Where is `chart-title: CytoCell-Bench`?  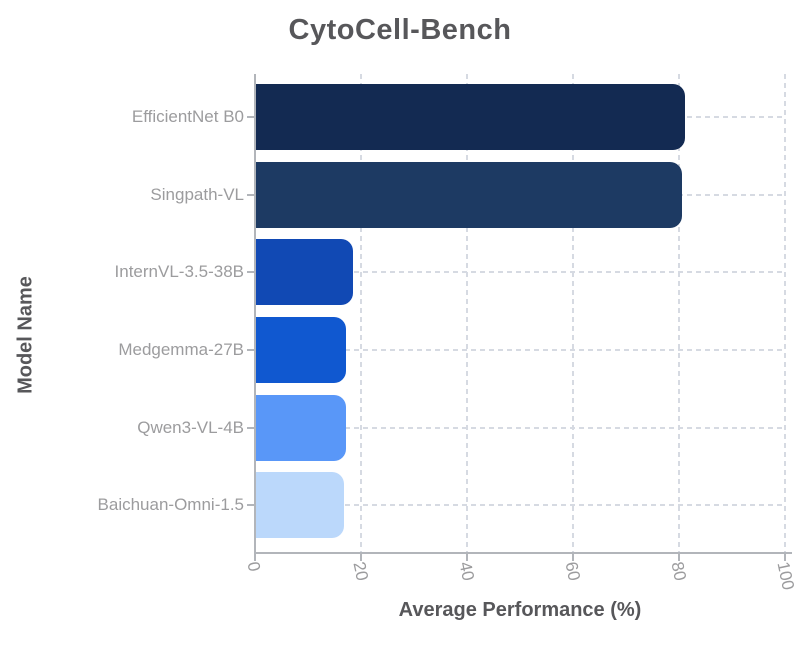 chart-title: CytoCell-Bench is located at coordinates (400, 30).